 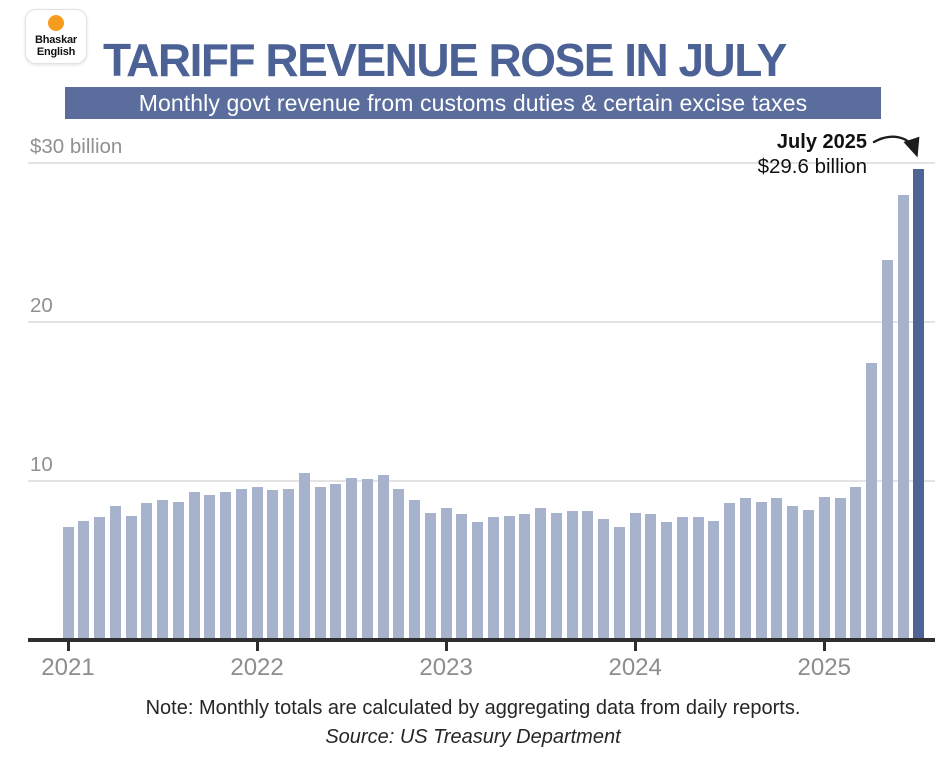 What do you see at coordinates (635, 667) in the screenshot?
I see `x-axis-label-2024: 2024` at bounding box center [635, 667].